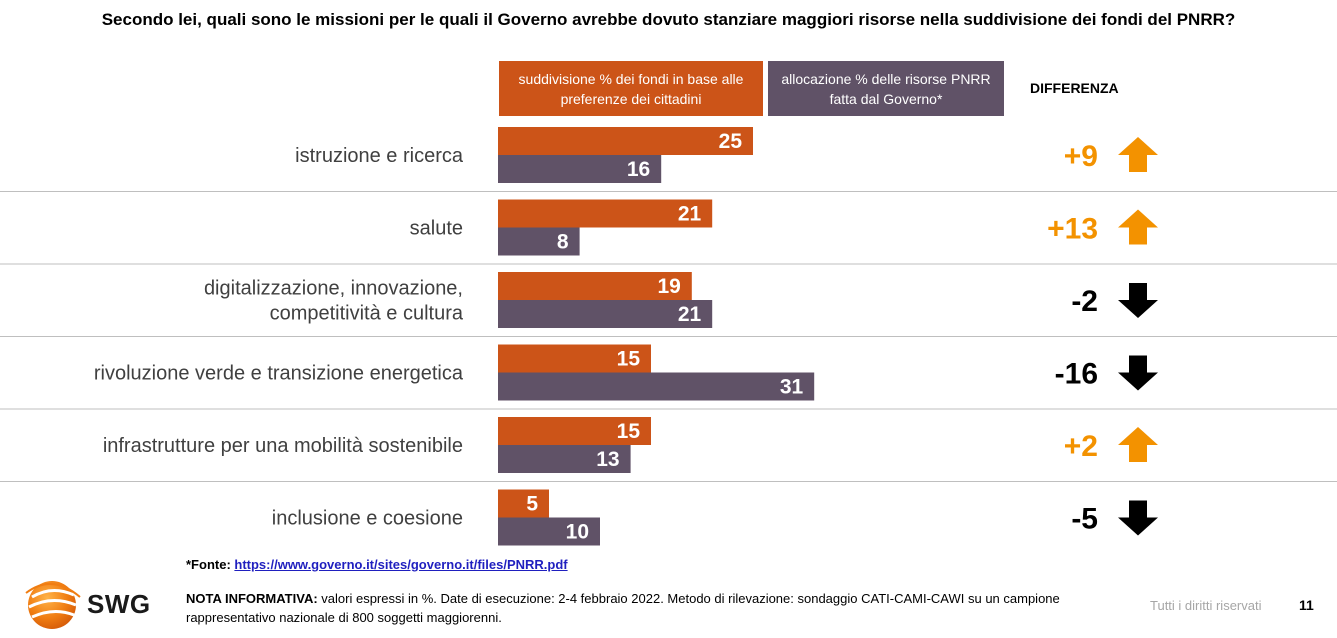  Describe the element at coordinates (1306, 605) in the screenshot. I see `page-number: 11` at that location.